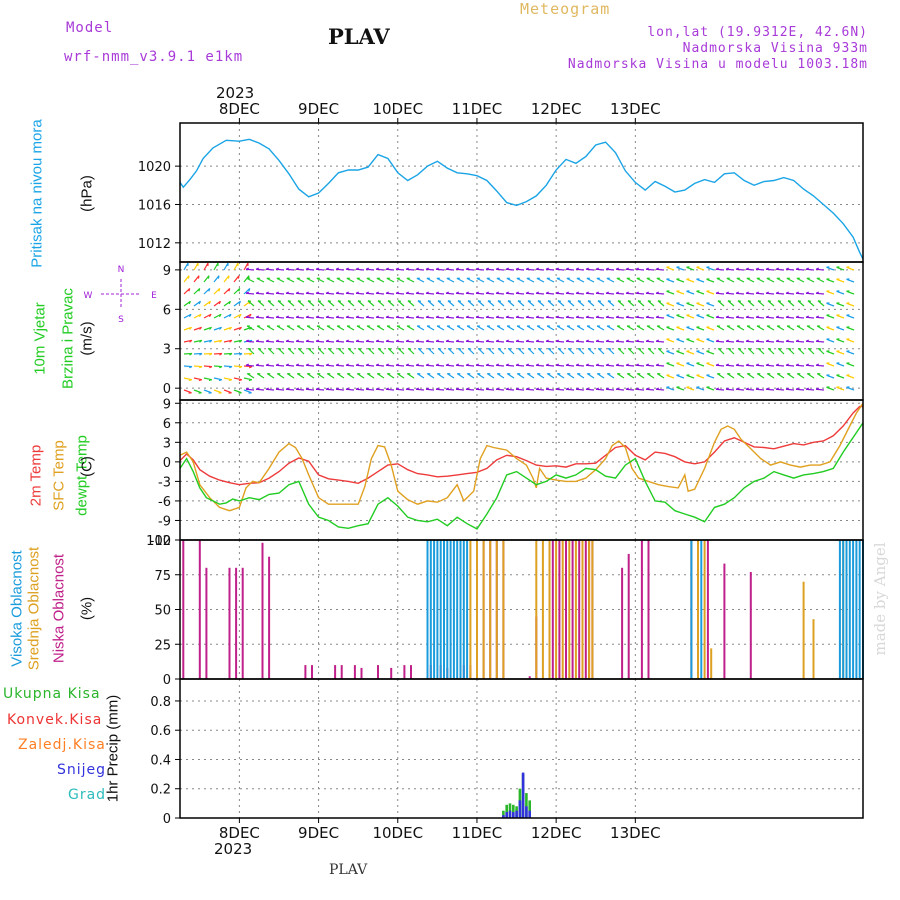  What do you see at coordinates (239, 109) in the screenshot?
I see `top-day-label: 8DEC` at bounding box center [239, 109].